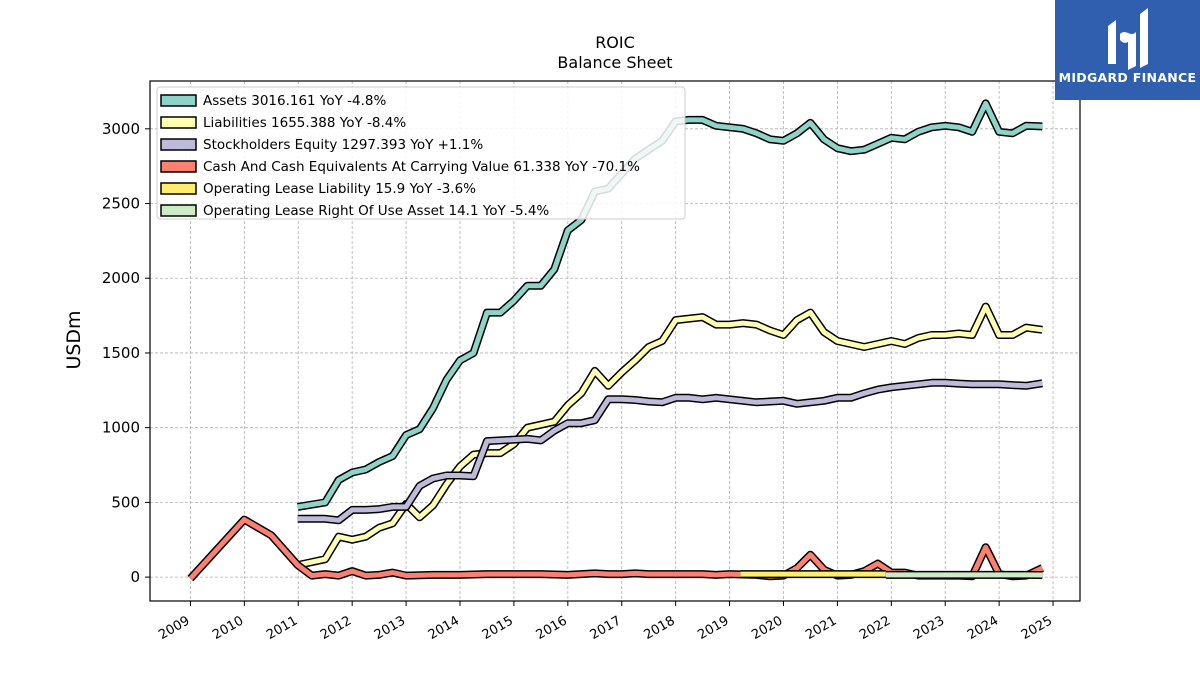 The height and width of the screenshot is (675, 1200). Describe the element at coordinates (228, 628) in the screenshot. I see `x-tick-label: 2010` at that location.